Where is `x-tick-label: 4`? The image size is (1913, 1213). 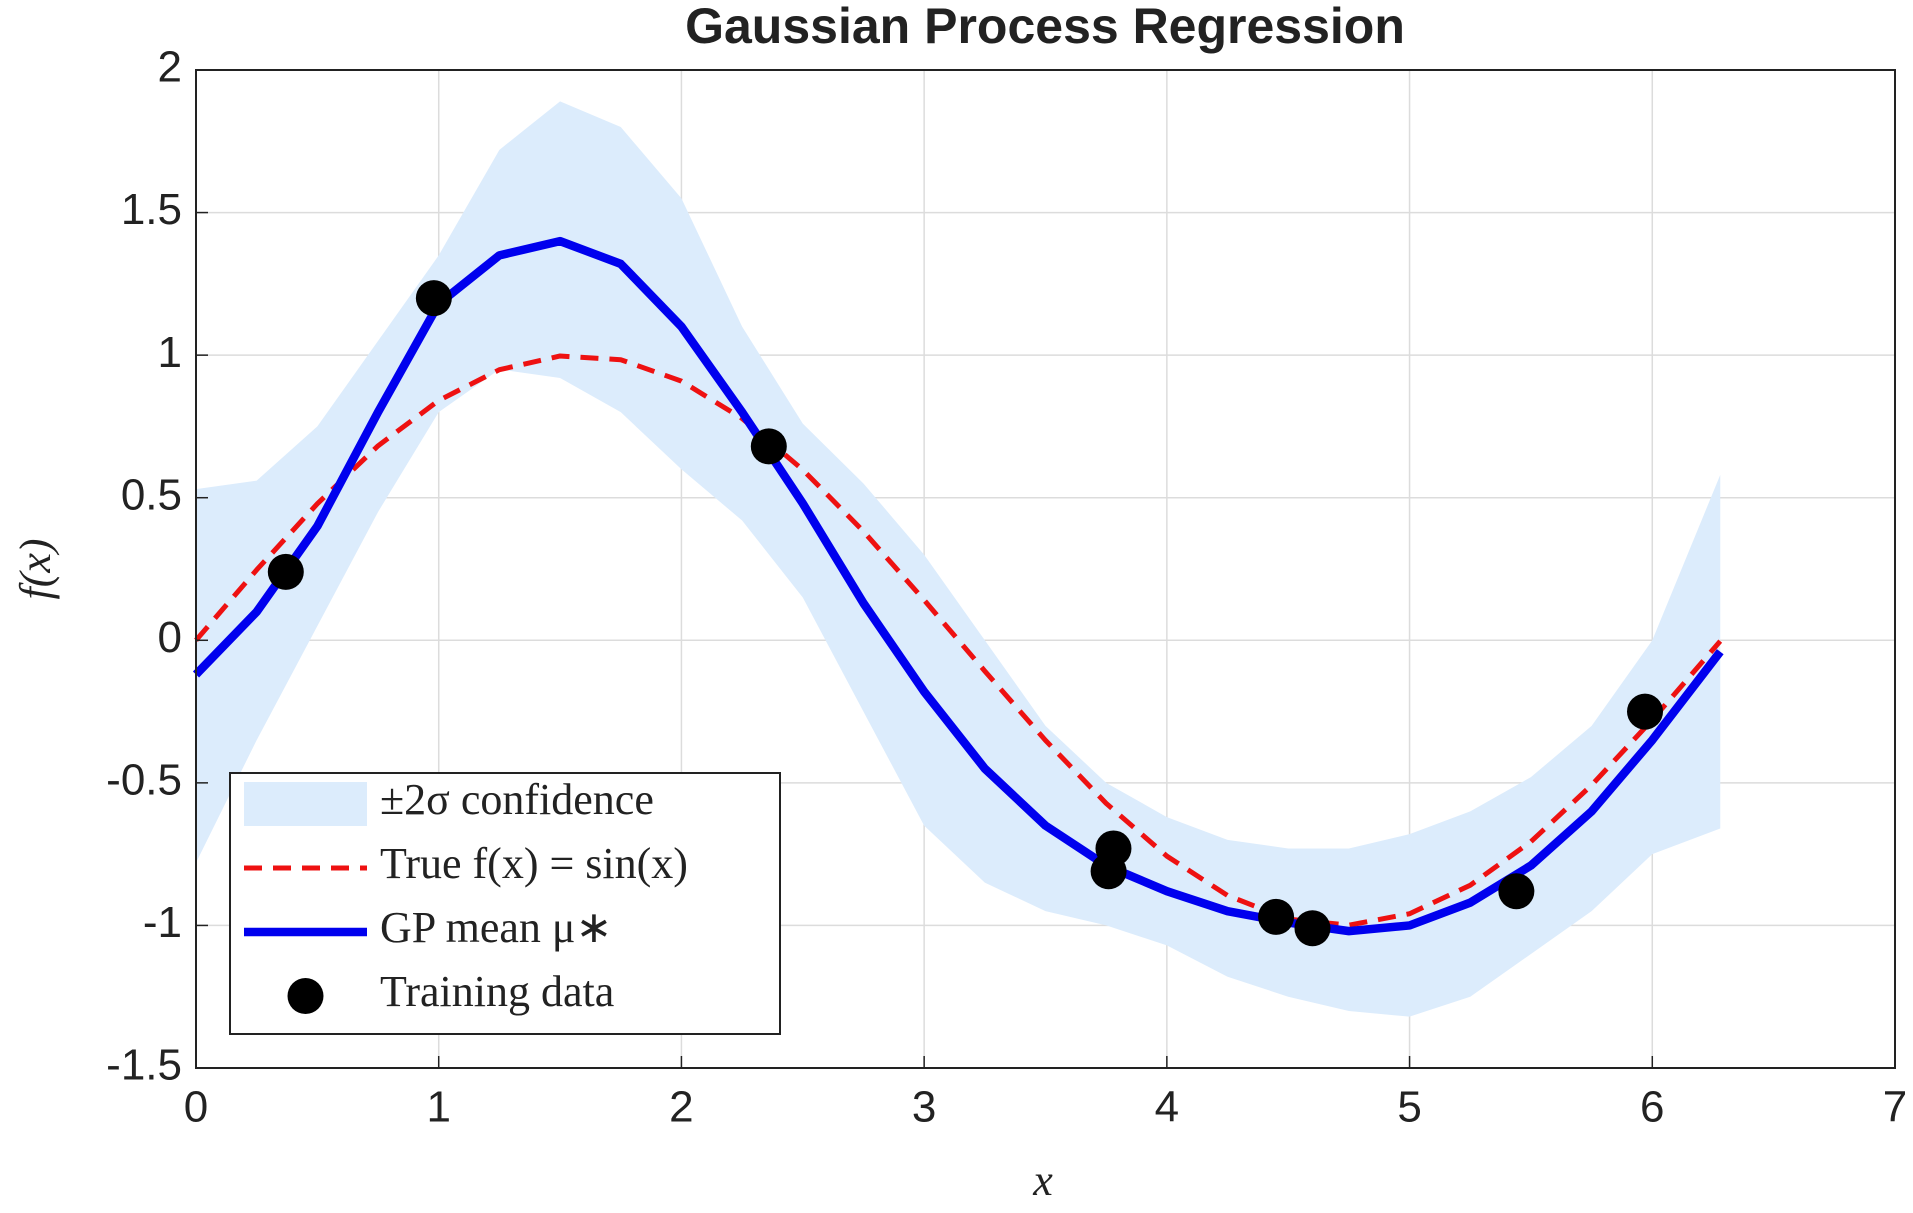 x-tick-label: 4 is located at coordinates (1167, 1107).